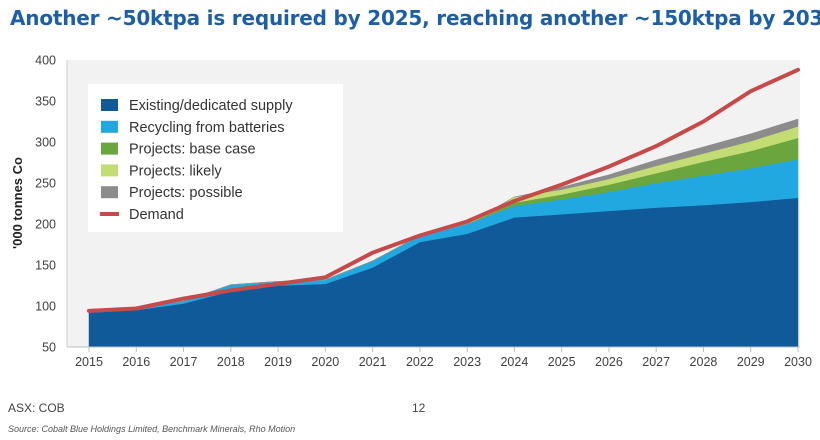 Image resolution: width=820 pixels, height=440 pixels. What do you see at coordinates (419, 408) in the screenshot?
I see `page-number: 12` at bounding box center [419, 408].